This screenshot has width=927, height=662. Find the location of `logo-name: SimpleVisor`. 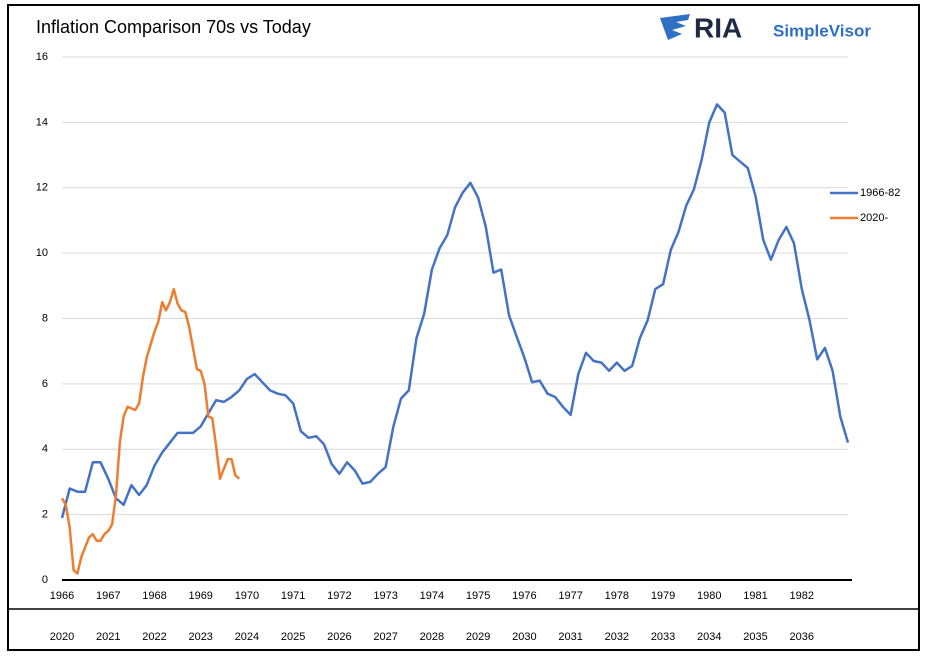

logo-name: SimpleVisor is located at coordinates (822, 30).